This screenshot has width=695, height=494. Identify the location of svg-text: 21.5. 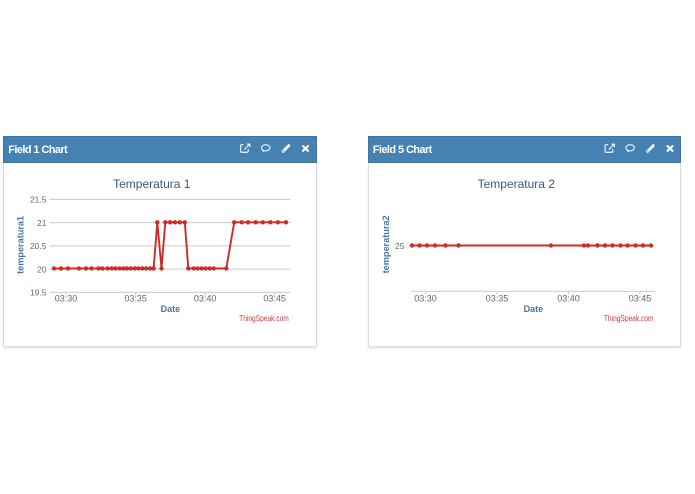
(38, 200).